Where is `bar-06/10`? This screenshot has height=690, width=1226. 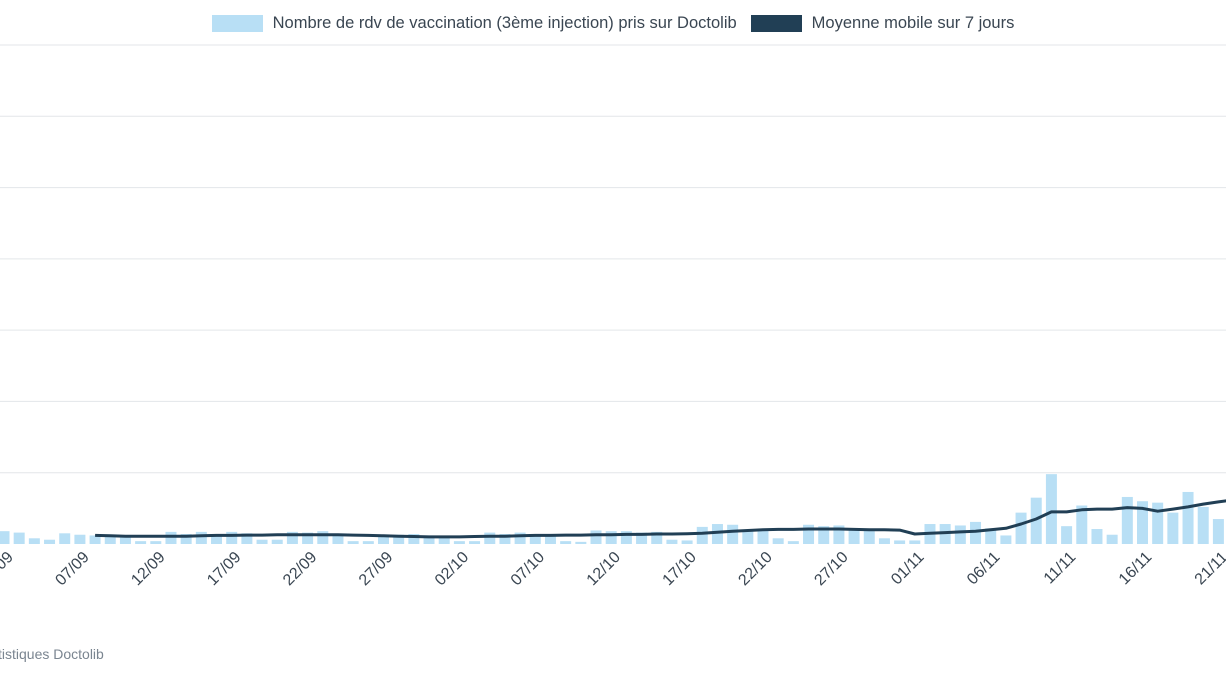
bar-06/10 is located at coordinates (520, 538).